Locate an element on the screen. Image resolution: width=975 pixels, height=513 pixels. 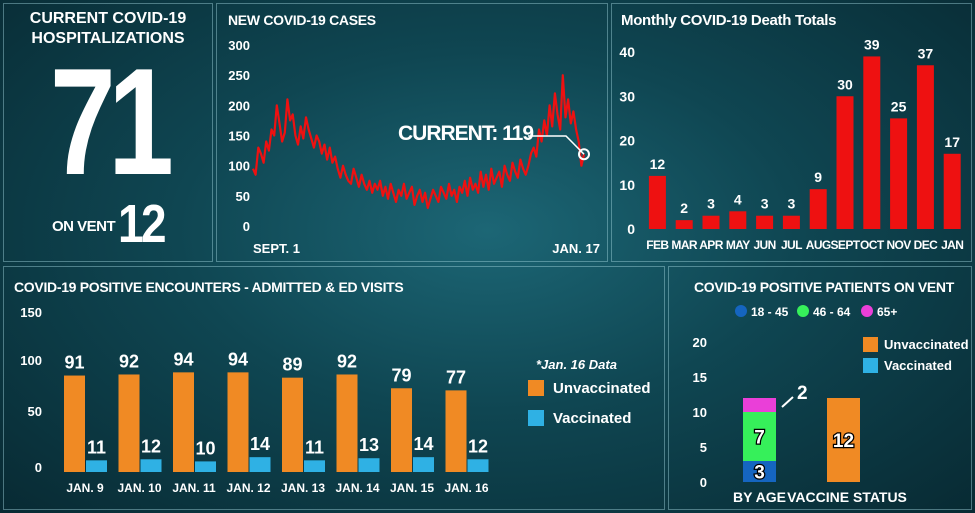
encounters-note: *Jan. 16 Data is located at coordinates (576, 364).